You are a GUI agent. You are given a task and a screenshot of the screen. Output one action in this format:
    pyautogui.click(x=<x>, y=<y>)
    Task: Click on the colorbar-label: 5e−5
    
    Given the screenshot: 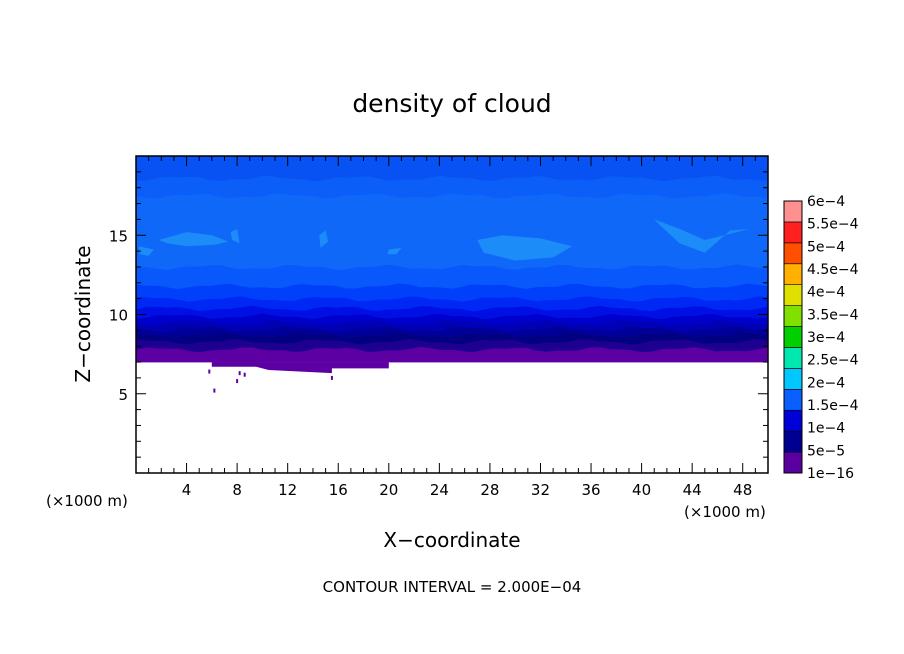 What is the action you would take?
    pyautogui.click(x=826, y=451)
    